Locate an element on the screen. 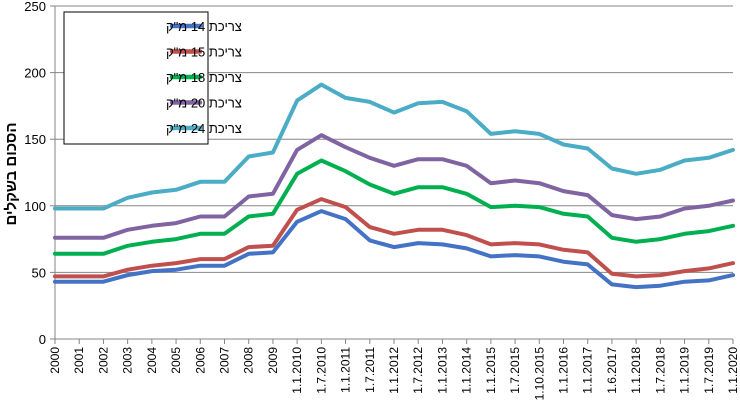  x-tick-label: 1.6.2017 is located at coordinates (612, 370).